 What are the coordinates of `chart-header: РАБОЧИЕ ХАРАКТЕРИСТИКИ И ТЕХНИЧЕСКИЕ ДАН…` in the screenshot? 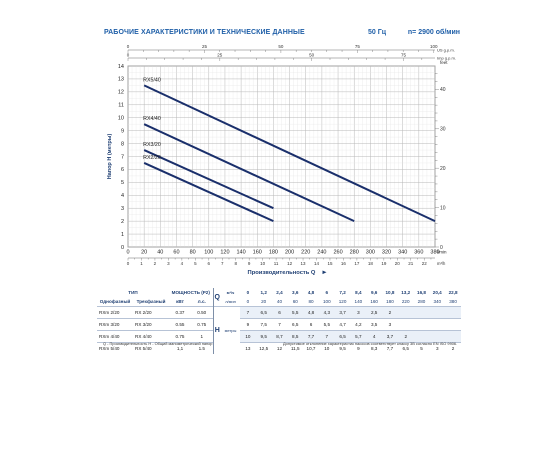 It's located at (282, 35).